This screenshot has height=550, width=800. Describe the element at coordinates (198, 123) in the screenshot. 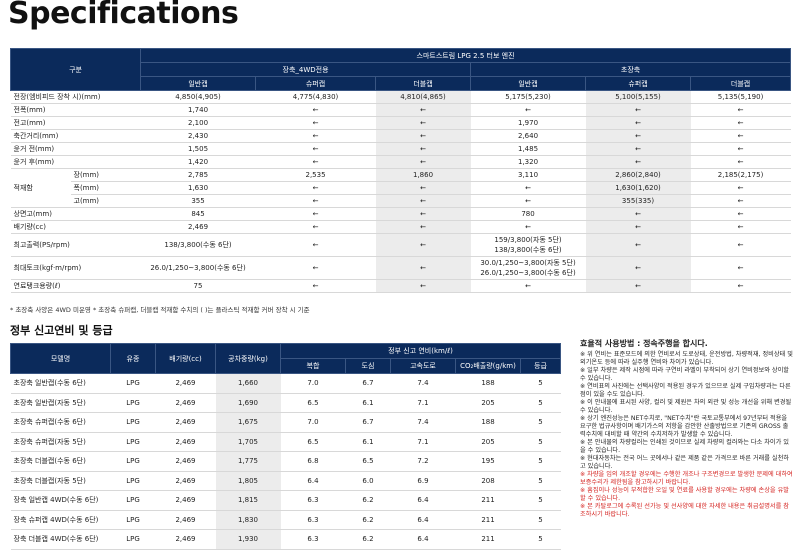

I see `spec-value: 2,100` at that location.